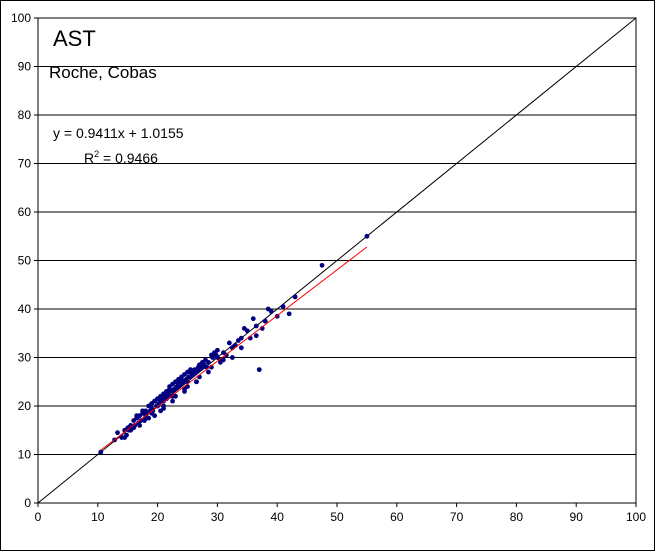  I want to click on y-tick-label: 50, so click(25, 261).